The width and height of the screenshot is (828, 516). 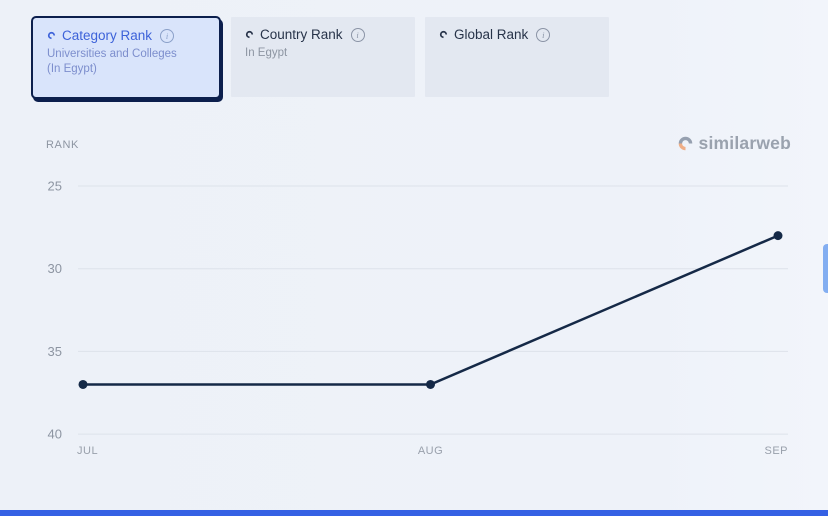 I want to click on tab-global-rank-title: Global Rank i, so click(x=517, y=34).